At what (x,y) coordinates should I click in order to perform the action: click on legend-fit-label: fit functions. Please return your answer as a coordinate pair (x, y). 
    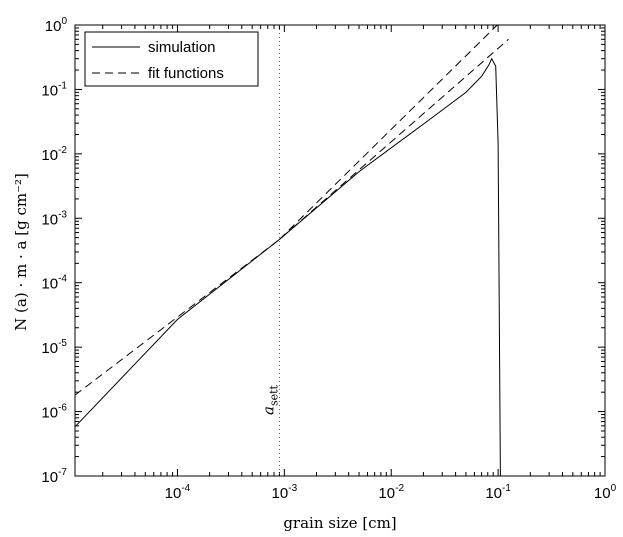
    Looking at the image, I should click on (186, 73).